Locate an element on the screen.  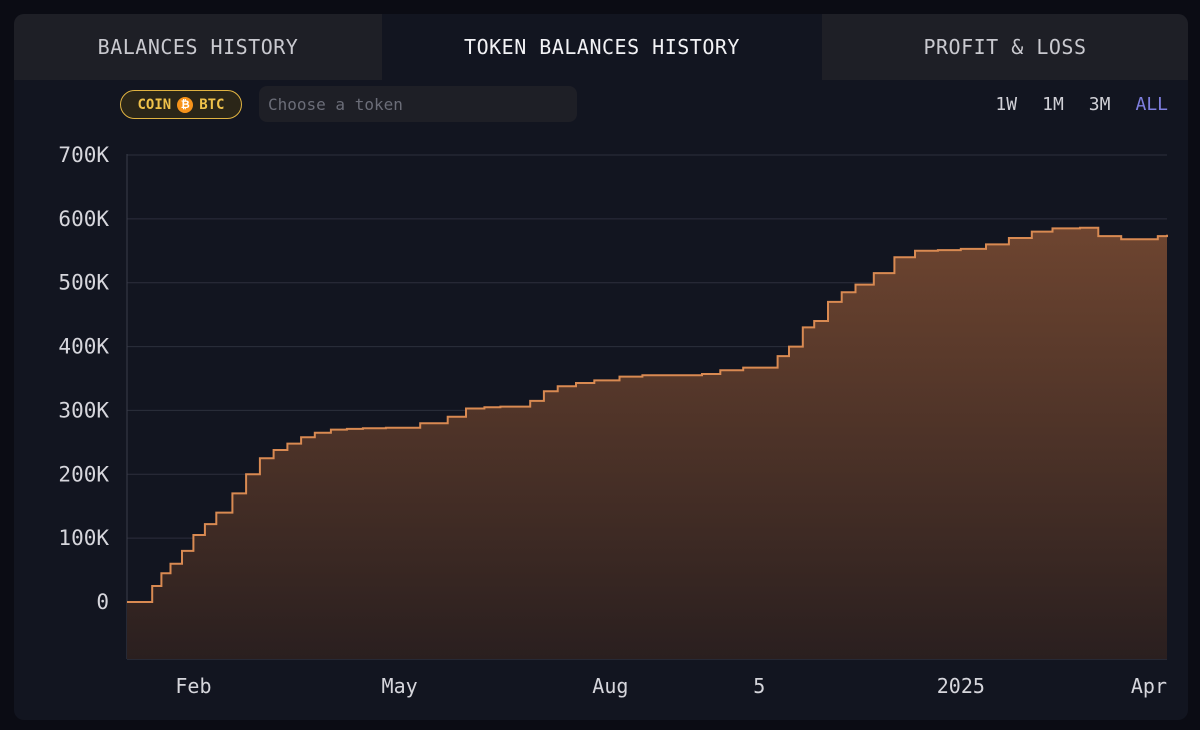
tab-profit-loss: PROFIT & LOSS is located at coordinates (1005, 47).